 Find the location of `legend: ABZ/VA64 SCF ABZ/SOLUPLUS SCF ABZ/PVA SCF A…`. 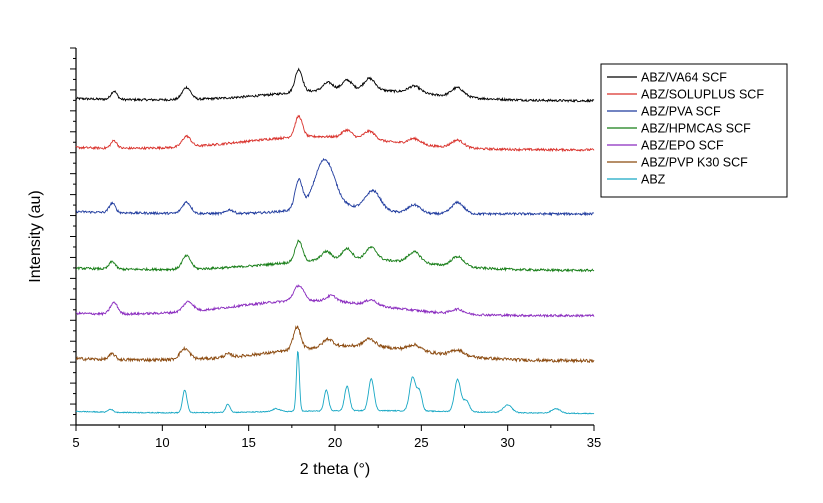

legend: ABZ/VA64 SCF ABZ/SOLUPLUS SCF ABZ/PVA SCF A… is located at coordinates (694, 130).